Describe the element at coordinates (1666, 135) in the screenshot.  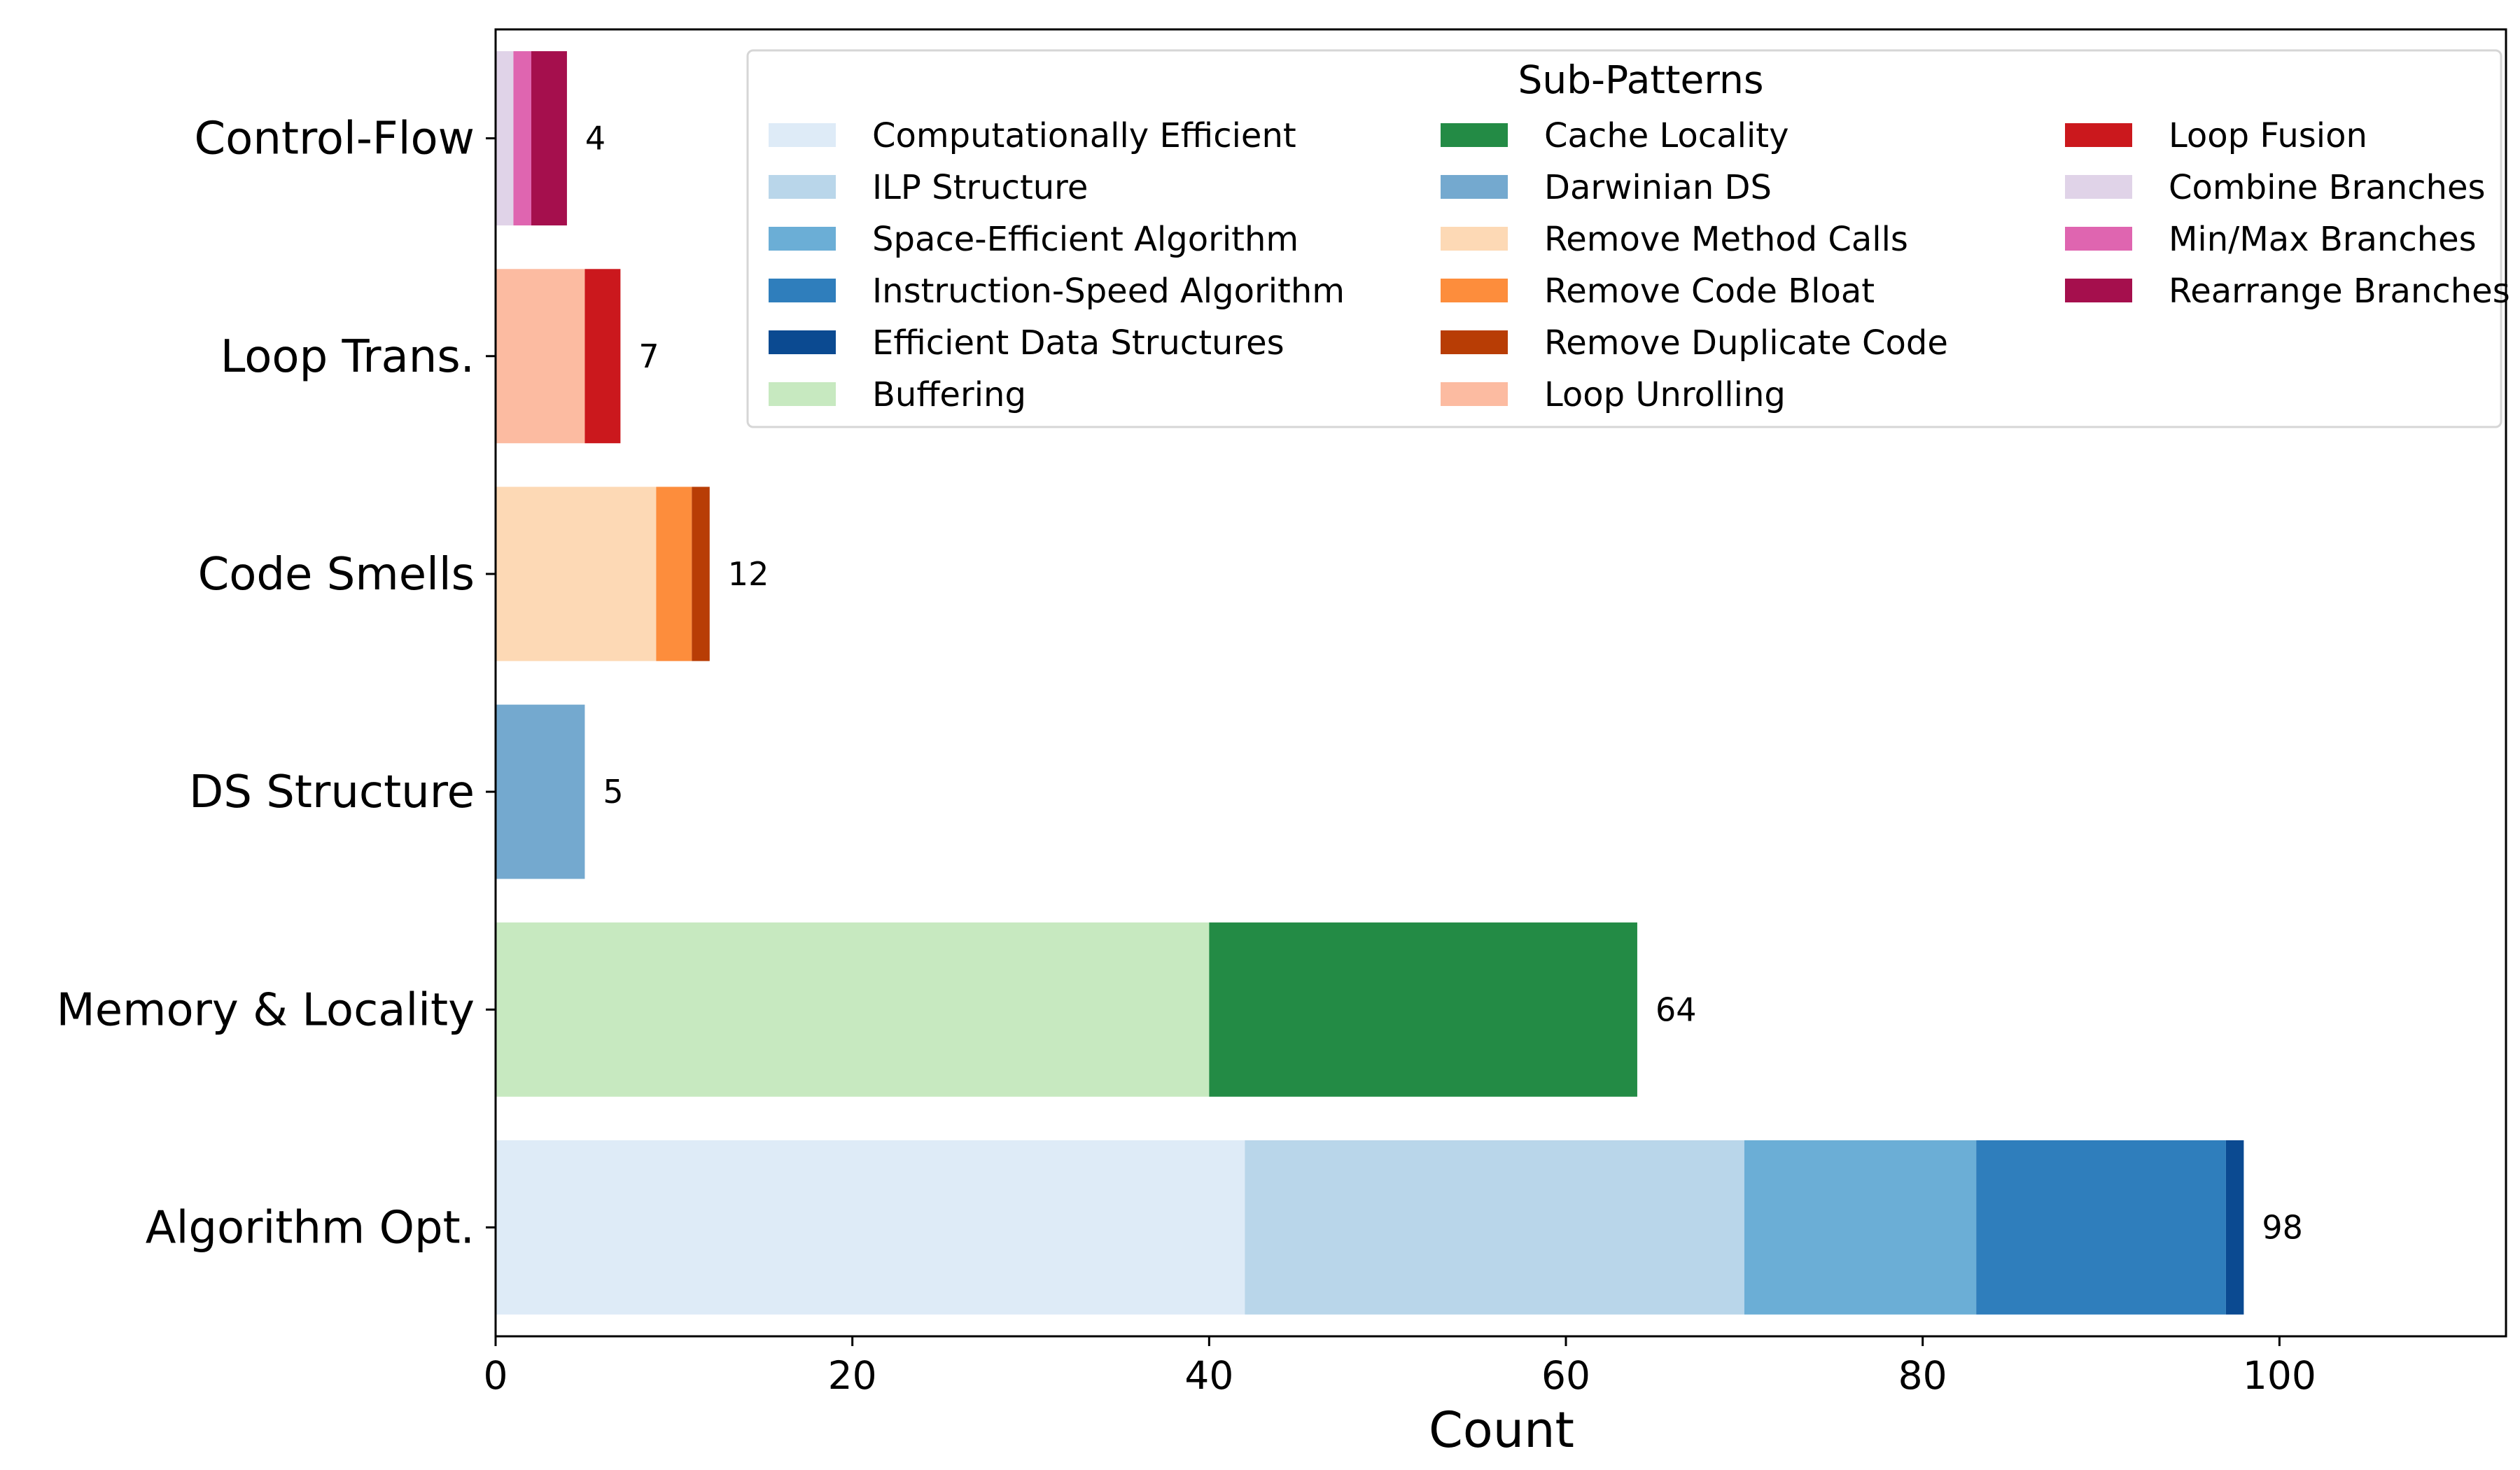
I see `legend-label: Cache Locality` at that location.